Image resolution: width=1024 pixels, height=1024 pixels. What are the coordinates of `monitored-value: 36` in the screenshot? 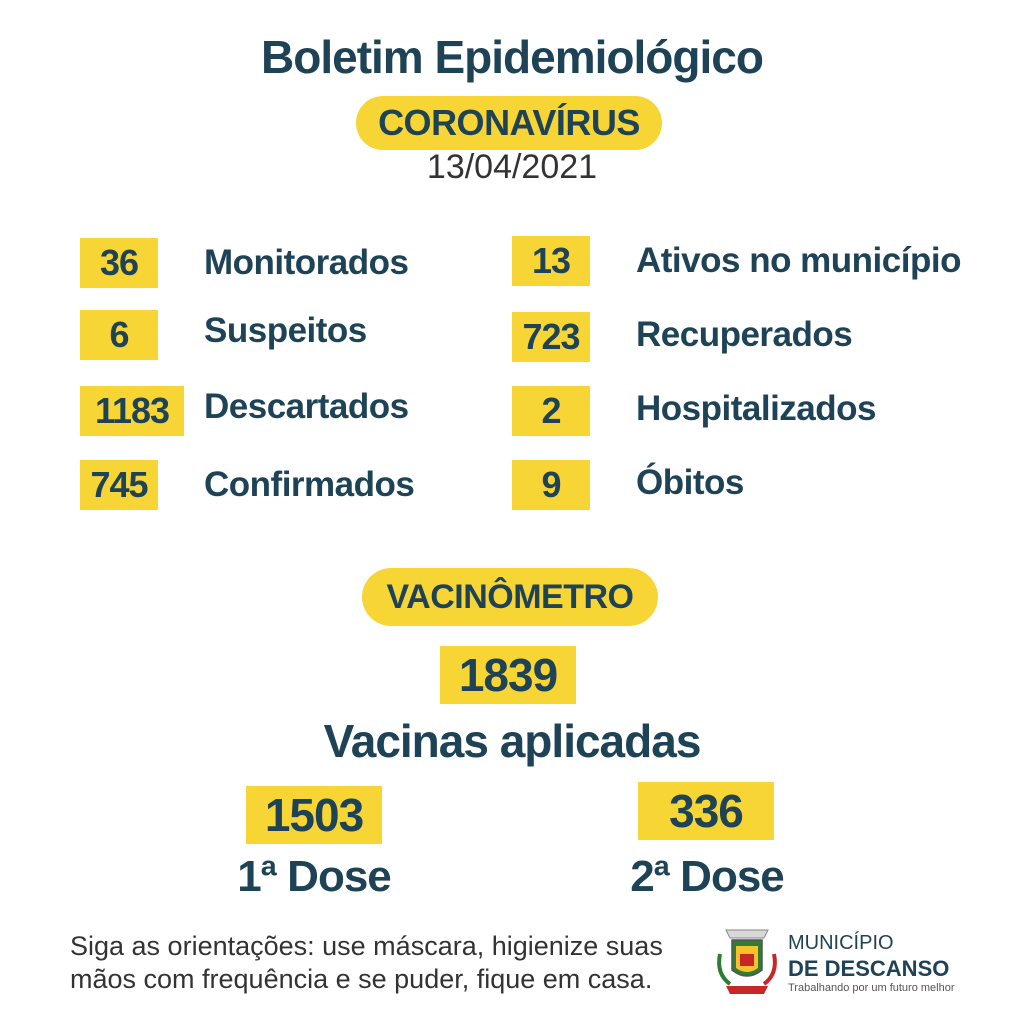 It's located at (119, 263).